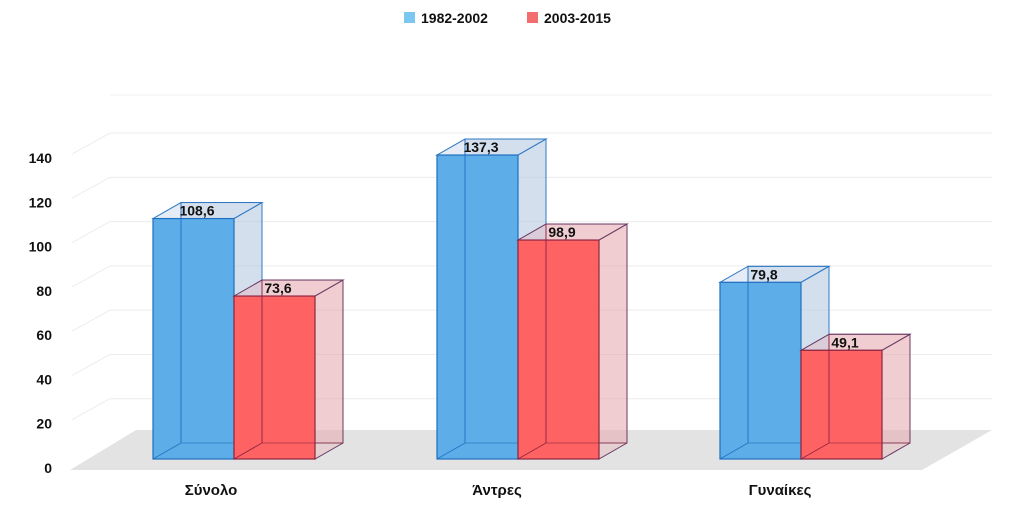 The height and width of the screenshot is (507, 1024). I want to click on y-tick-label: 120, so click(41, 202).